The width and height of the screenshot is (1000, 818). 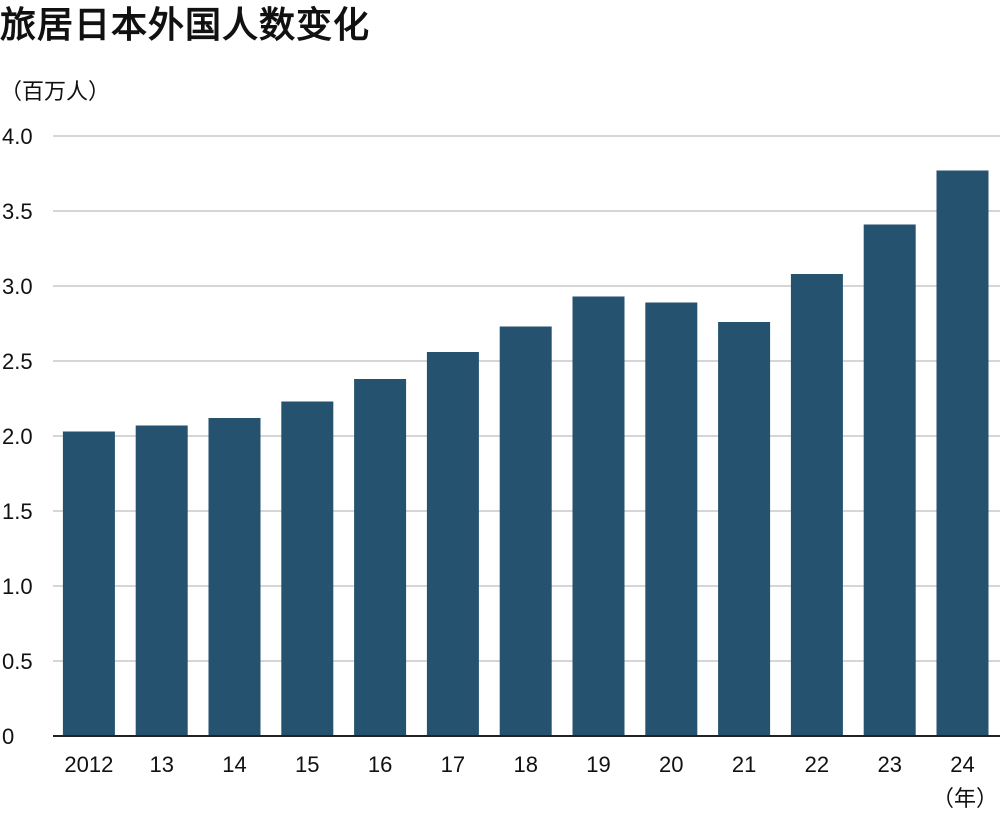 What do you see at coordinates (17, 586) in the screenshot?
I see `y-tick-label: 1.0` at bounding box center [17, 586].